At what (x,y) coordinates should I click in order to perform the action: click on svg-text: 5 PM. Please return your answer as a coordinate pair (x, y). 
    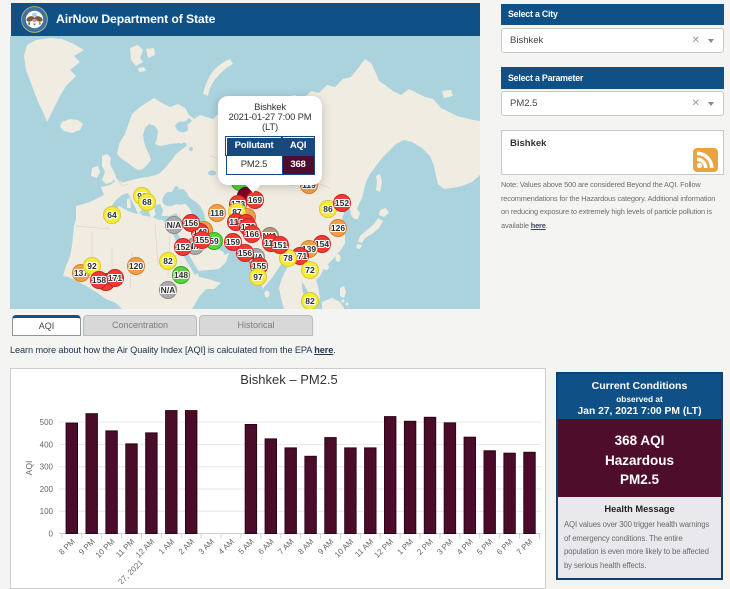
    Looking at the image, I should click on (485, 547).